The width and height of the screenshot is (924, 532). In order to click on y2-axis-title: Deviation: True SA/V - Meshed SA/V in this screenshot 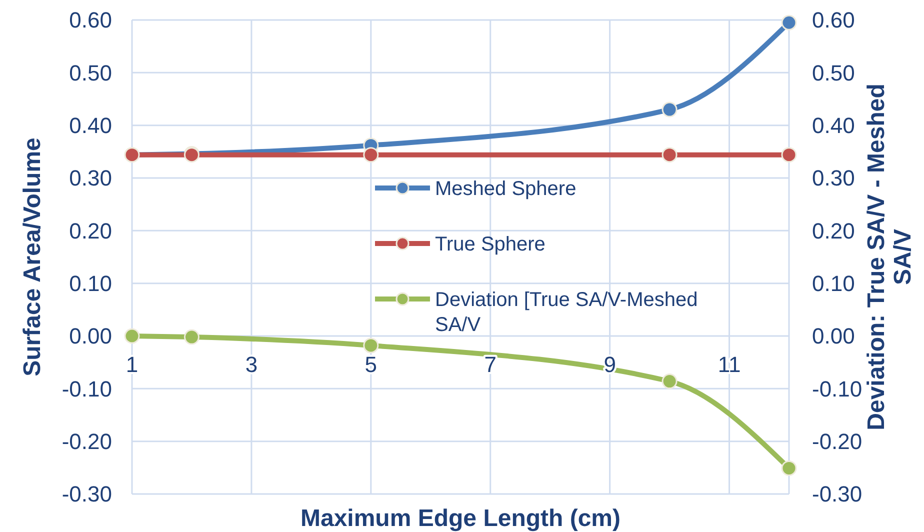, I will do `click(889, 257)`.